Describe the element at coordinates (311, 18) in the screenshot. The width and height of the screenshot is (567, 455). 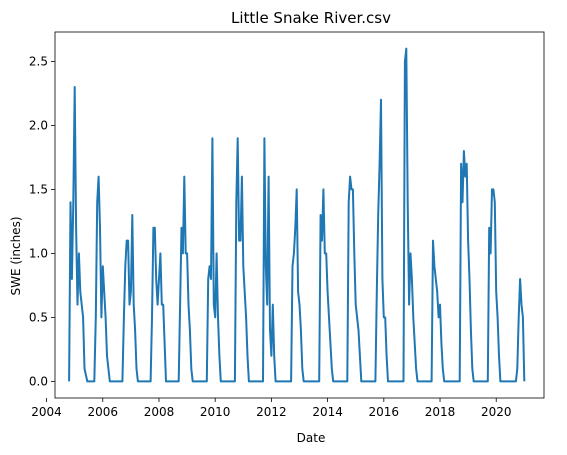
I see `chart-title: Little Snake River.csv` at that location.